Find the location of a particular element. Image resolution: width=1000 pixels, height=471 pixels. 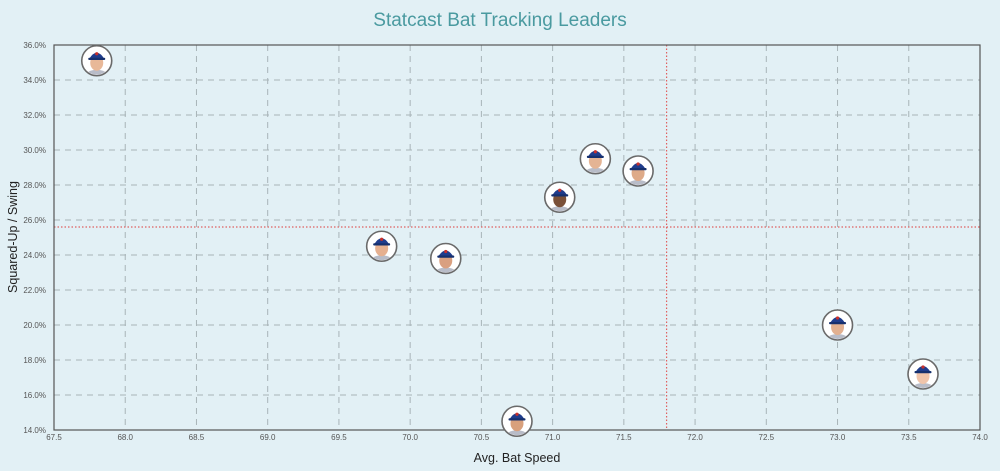

x-tick-label: 72.0 is located at coordinates (695, 437).